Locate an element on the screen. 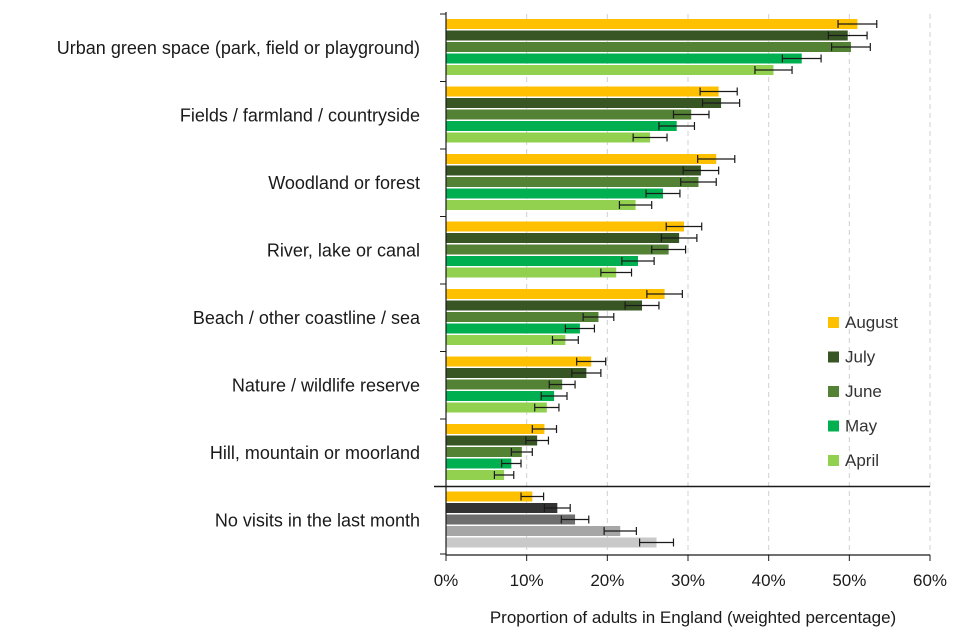  legend-label: May is located at coordinates (861, 426).